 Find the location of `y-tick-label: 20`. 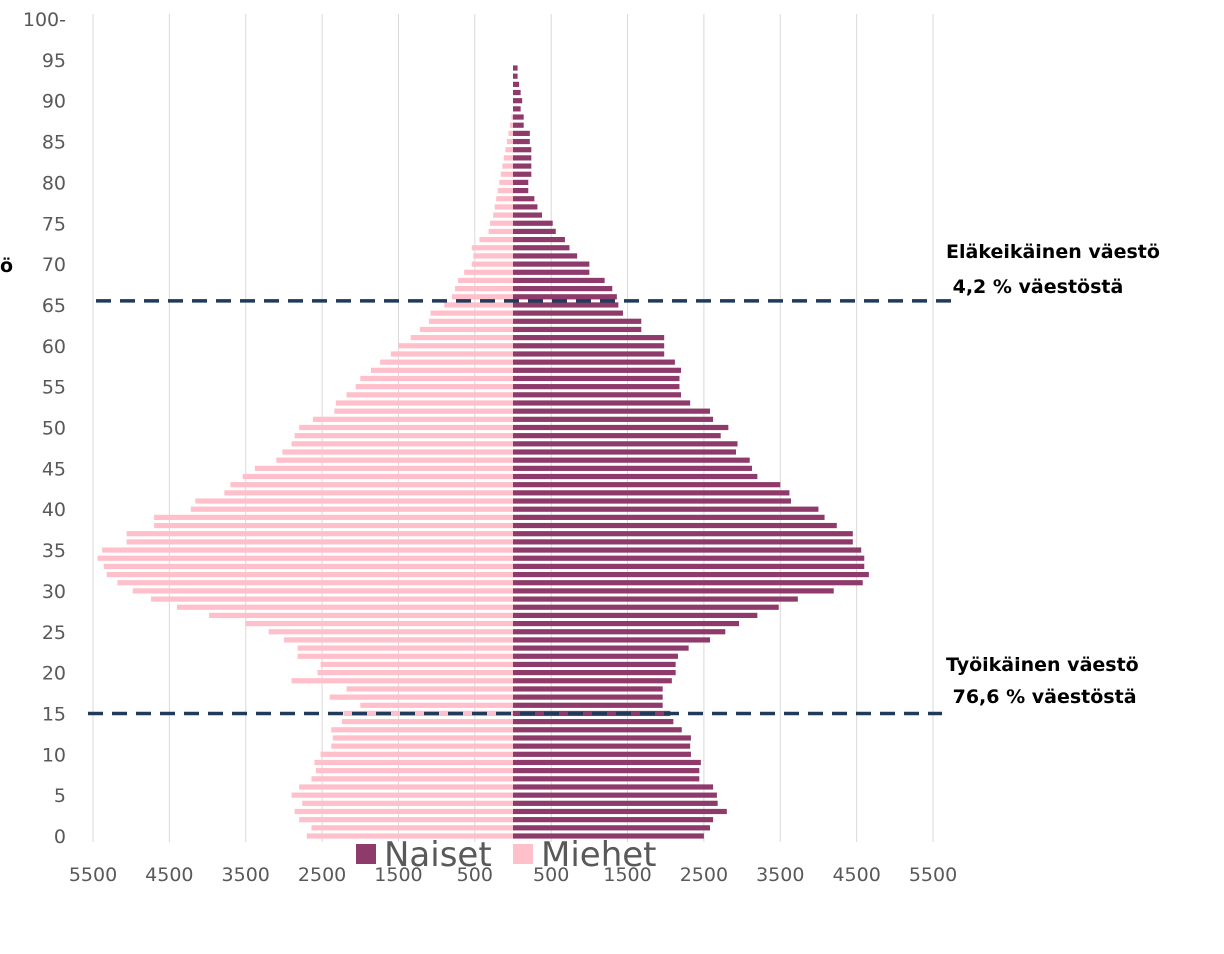

y-tick-label: 20 is located at coordinates (54, 674).